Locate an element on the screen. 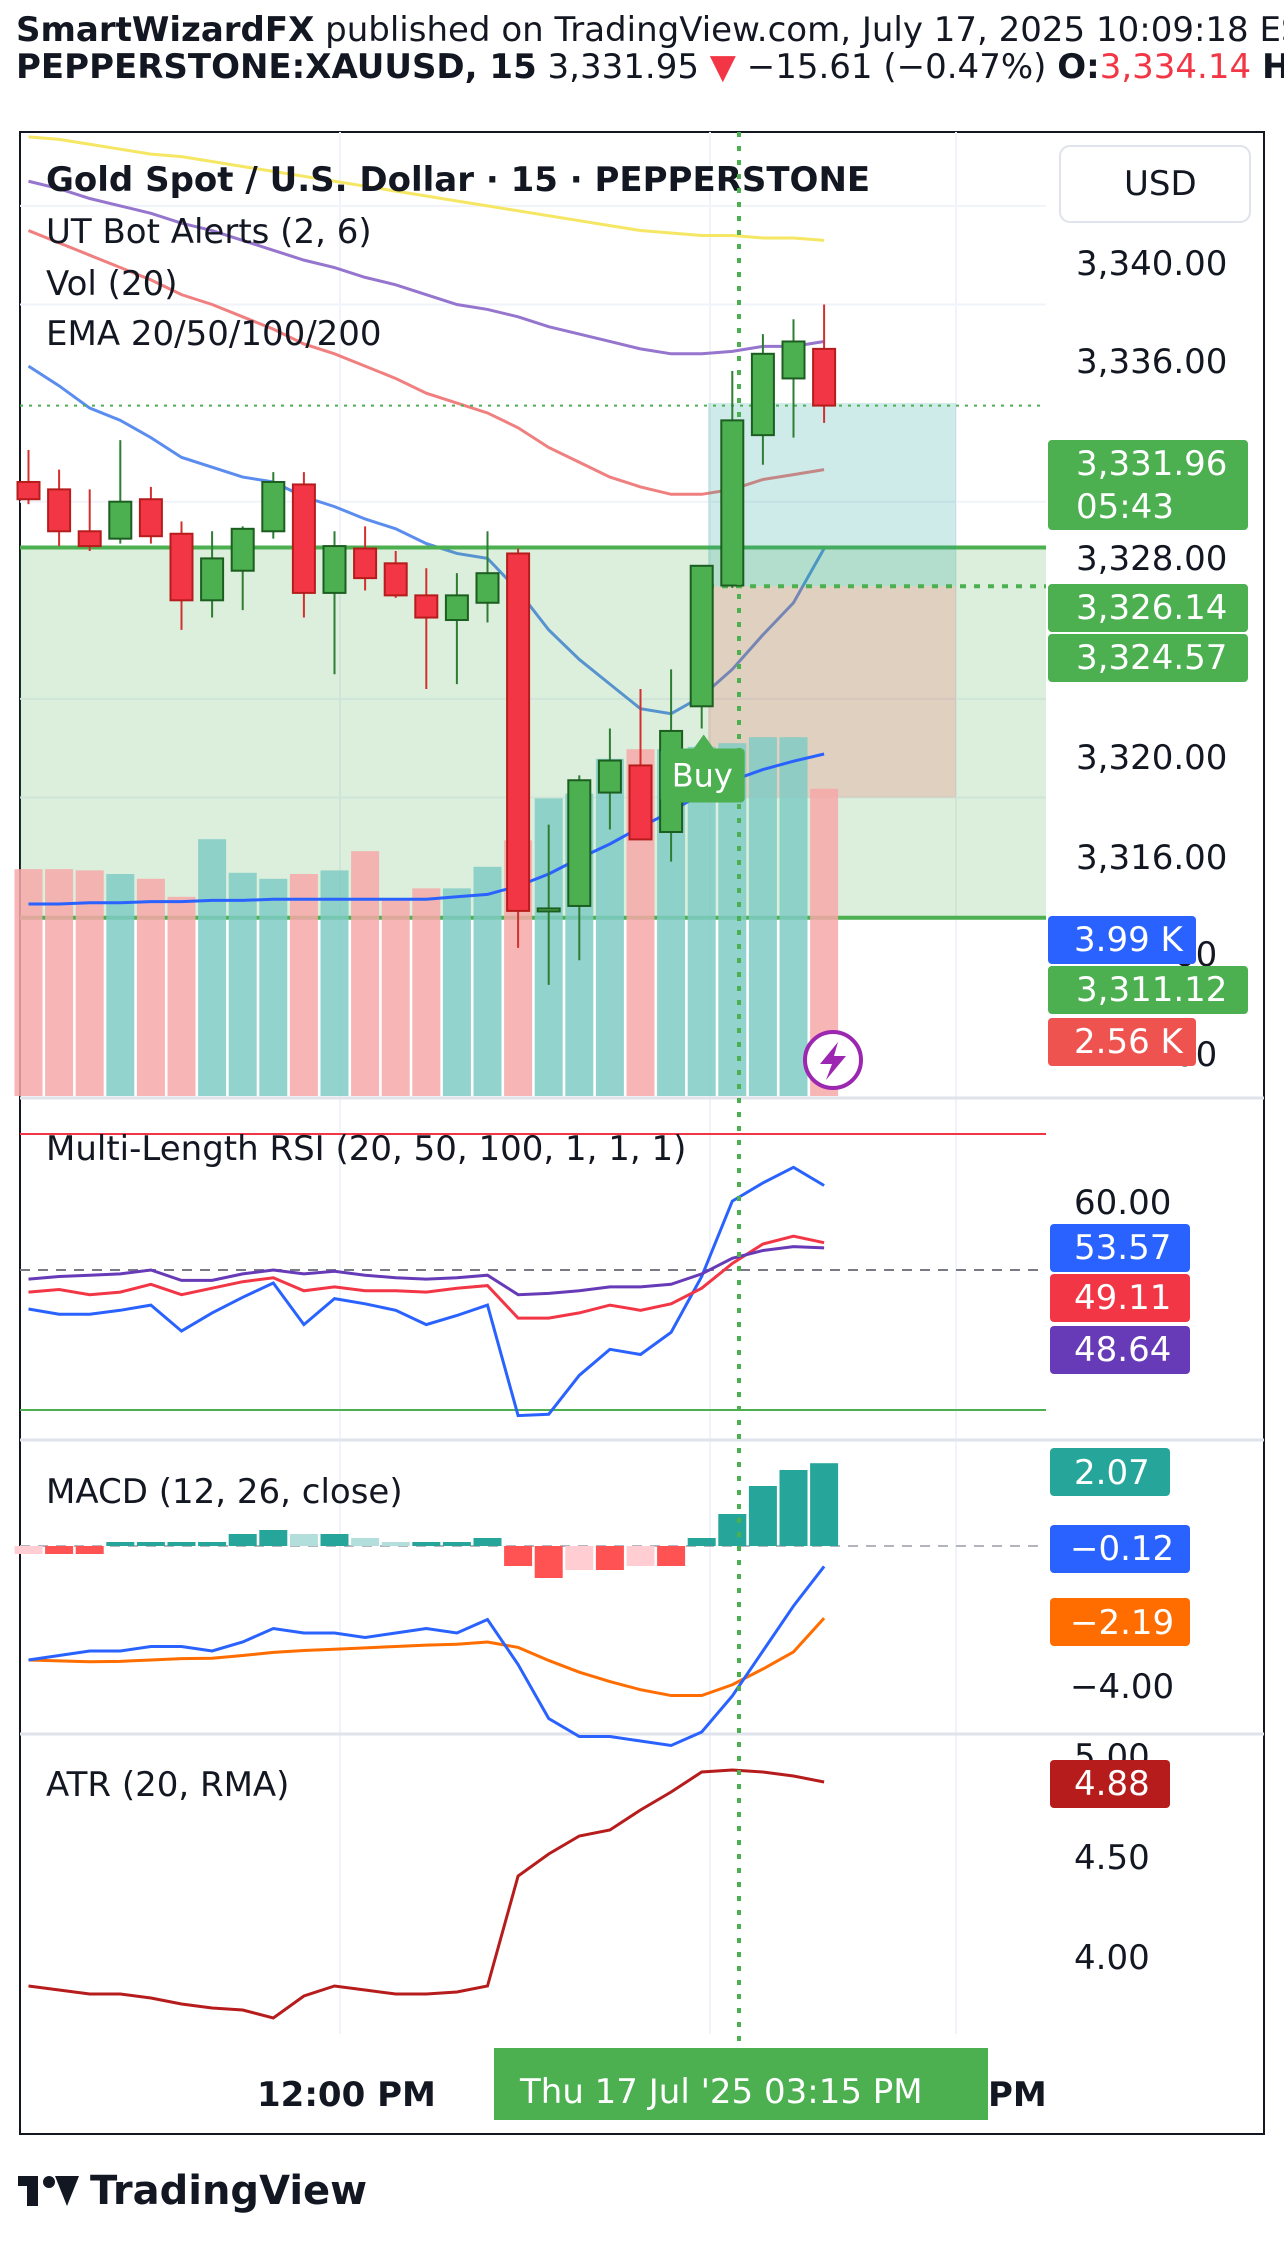 The image size is (1284, 2244). currency-button is located at coordinates (1155, 184).